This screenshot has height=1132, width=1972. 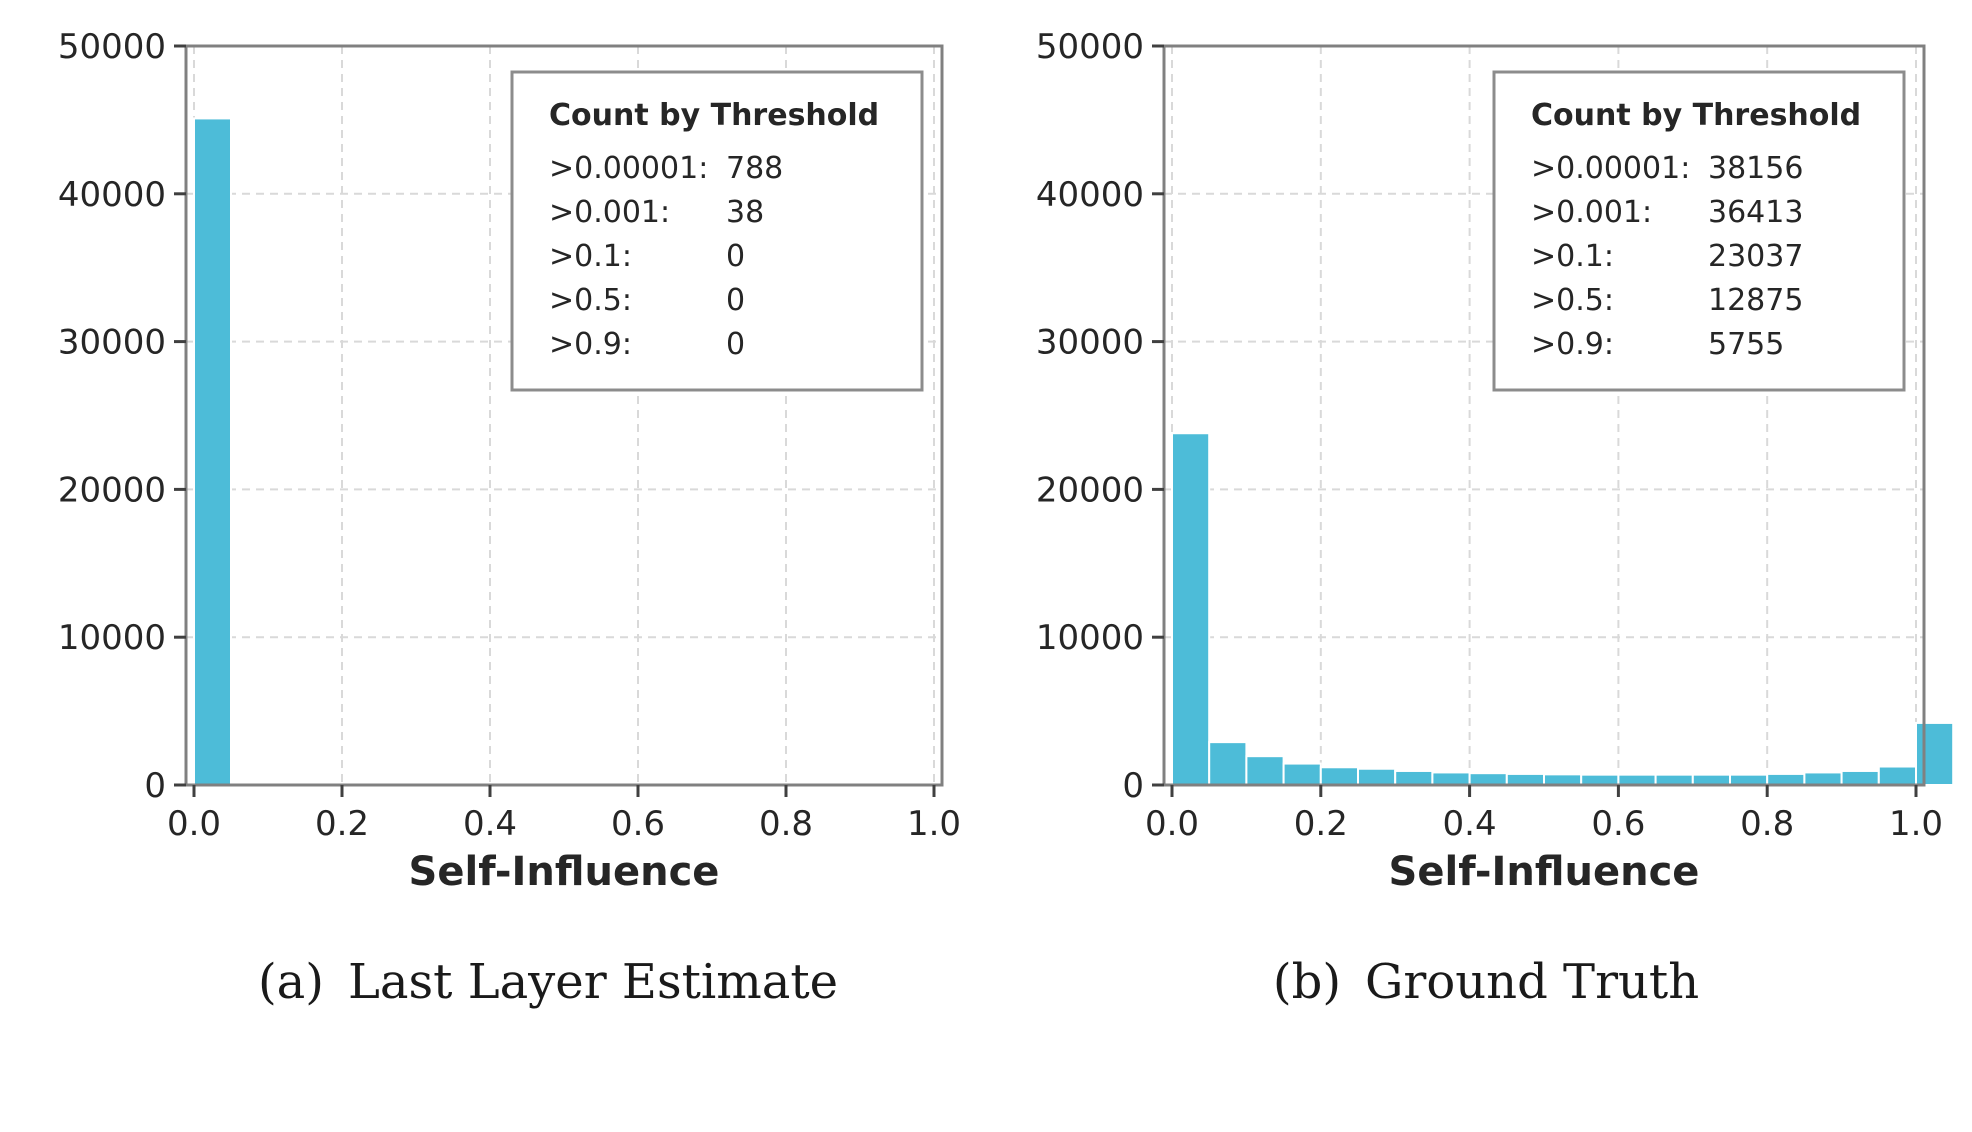 I want to click on legend-threshold-count: 36413, so click(x=1755, y=212).